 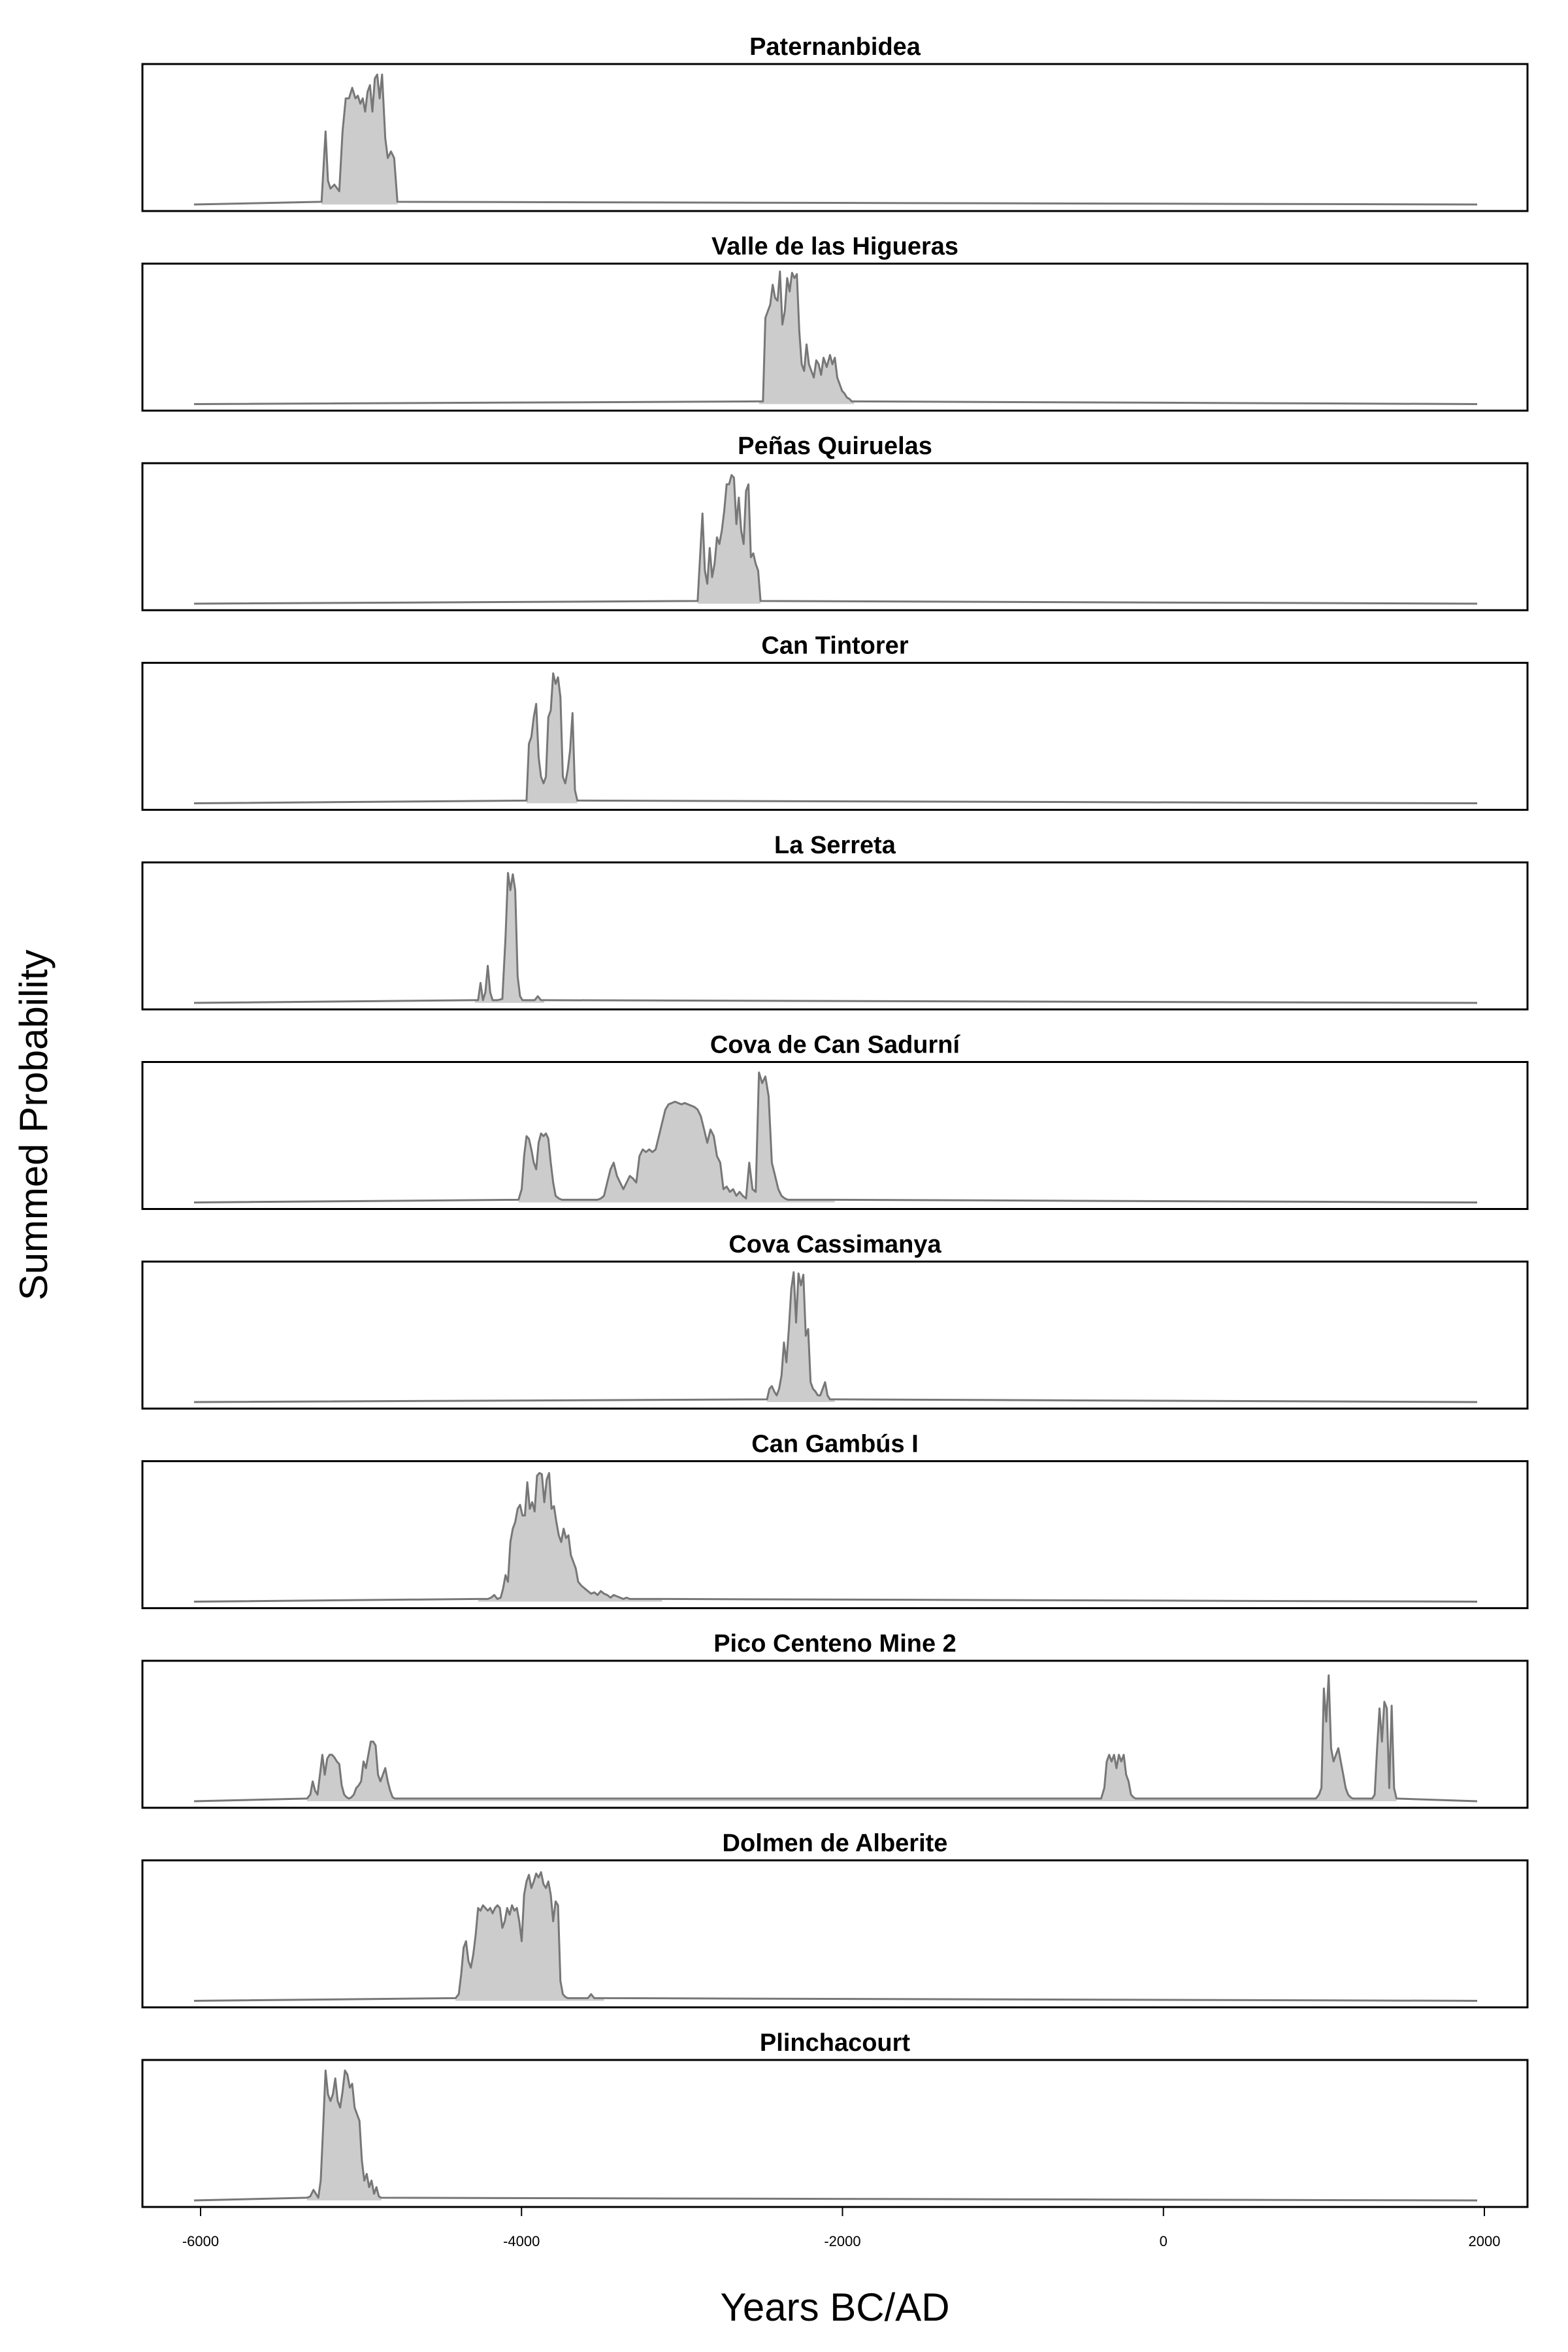 I want to click on x-tick-label: -6000, so click(x=200, y=2241).